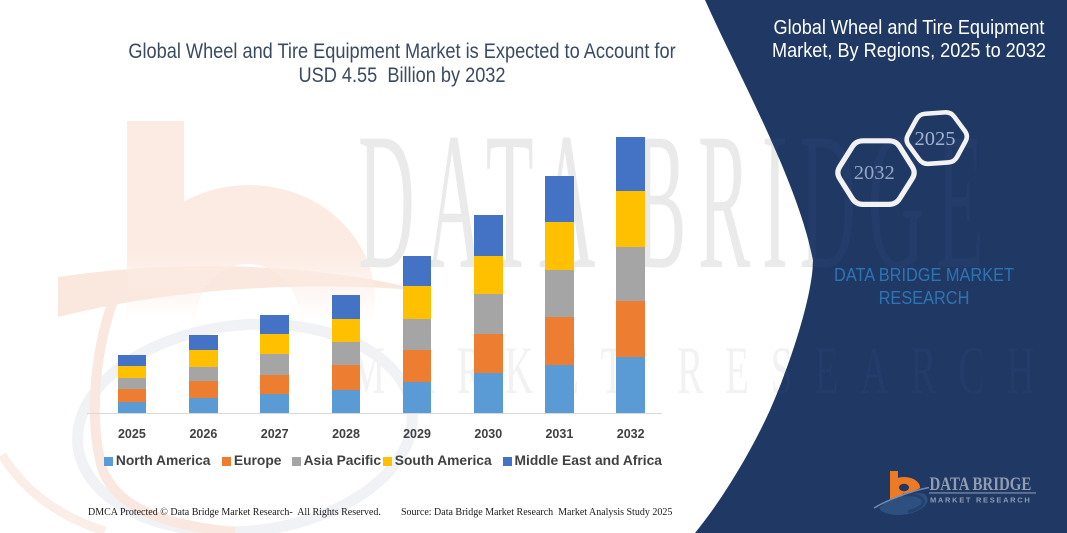  Describe the element at coordinates (981, 483) in the screenshot. I see `svg-text: DATA BRIDGE` at that location.